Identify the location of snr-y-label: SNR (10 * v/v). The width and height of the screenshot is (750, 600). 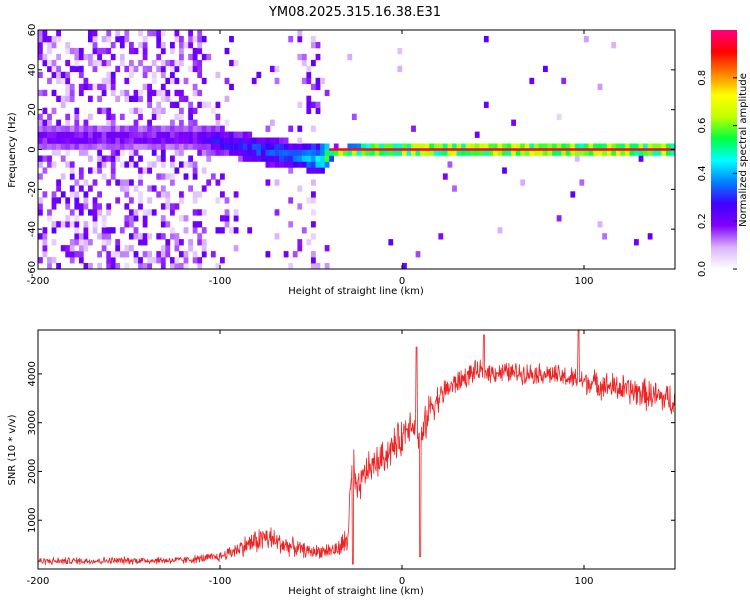
(12, 449).